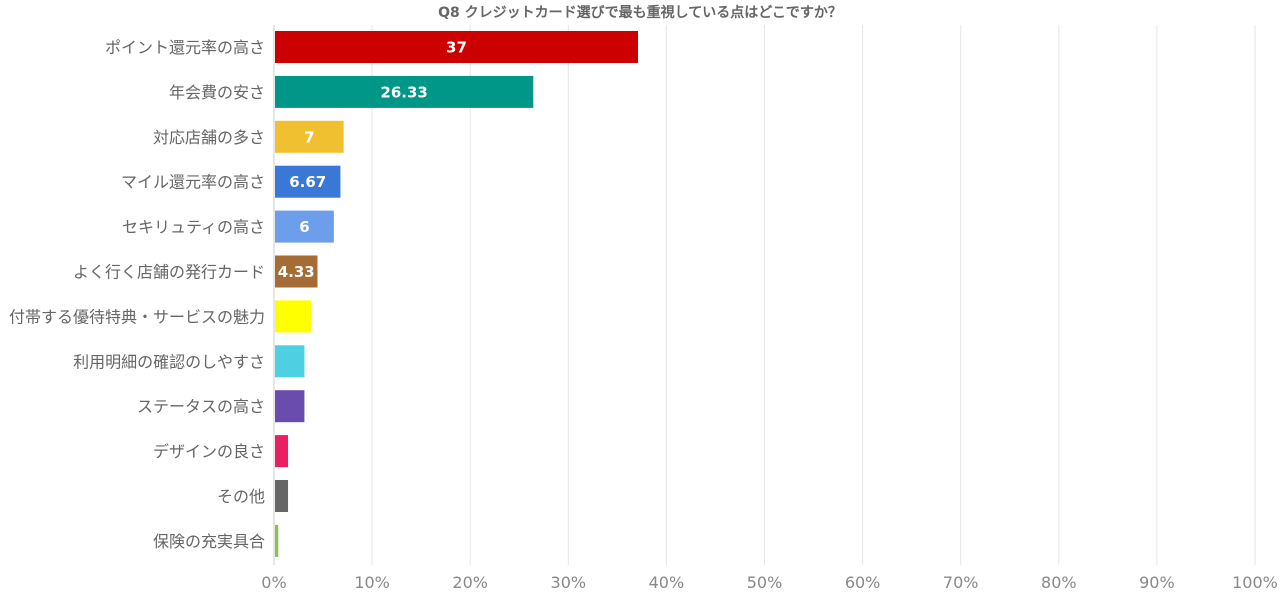 This screenshot has width=1281, height=600. What do you see at coordinates (1157, 582) in the screenshot?
I see `x-tick-label: 90%` at bounding box center [1157, 582].